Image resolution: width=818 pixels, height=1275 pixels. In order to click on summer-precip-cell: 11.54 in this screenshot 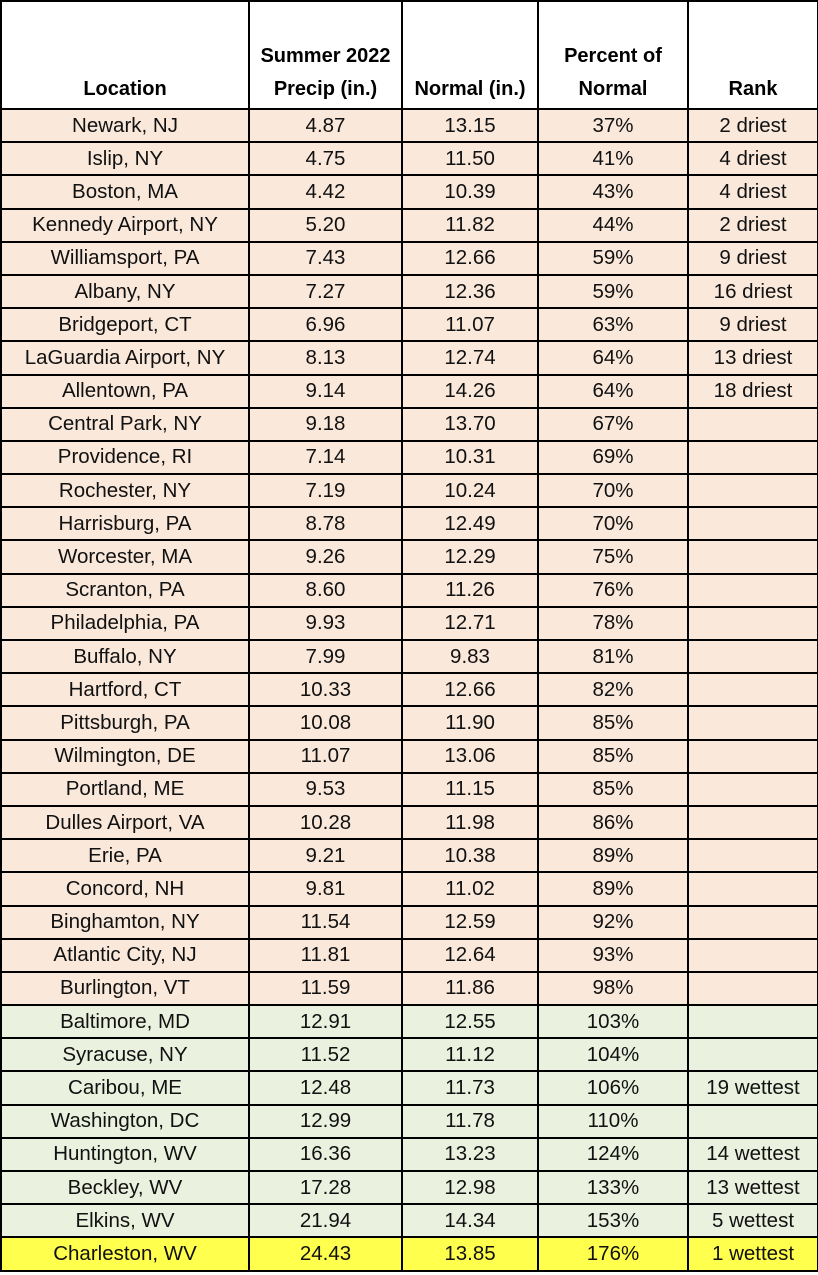, I will do `click(325, 922)`.